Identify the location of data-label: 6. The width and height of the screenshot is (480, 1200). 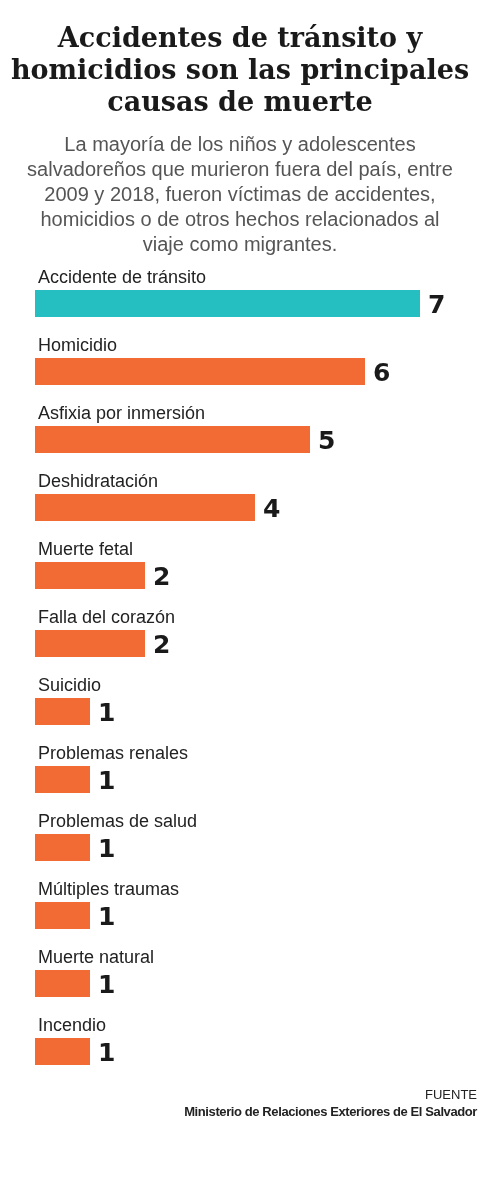
(382, 372).